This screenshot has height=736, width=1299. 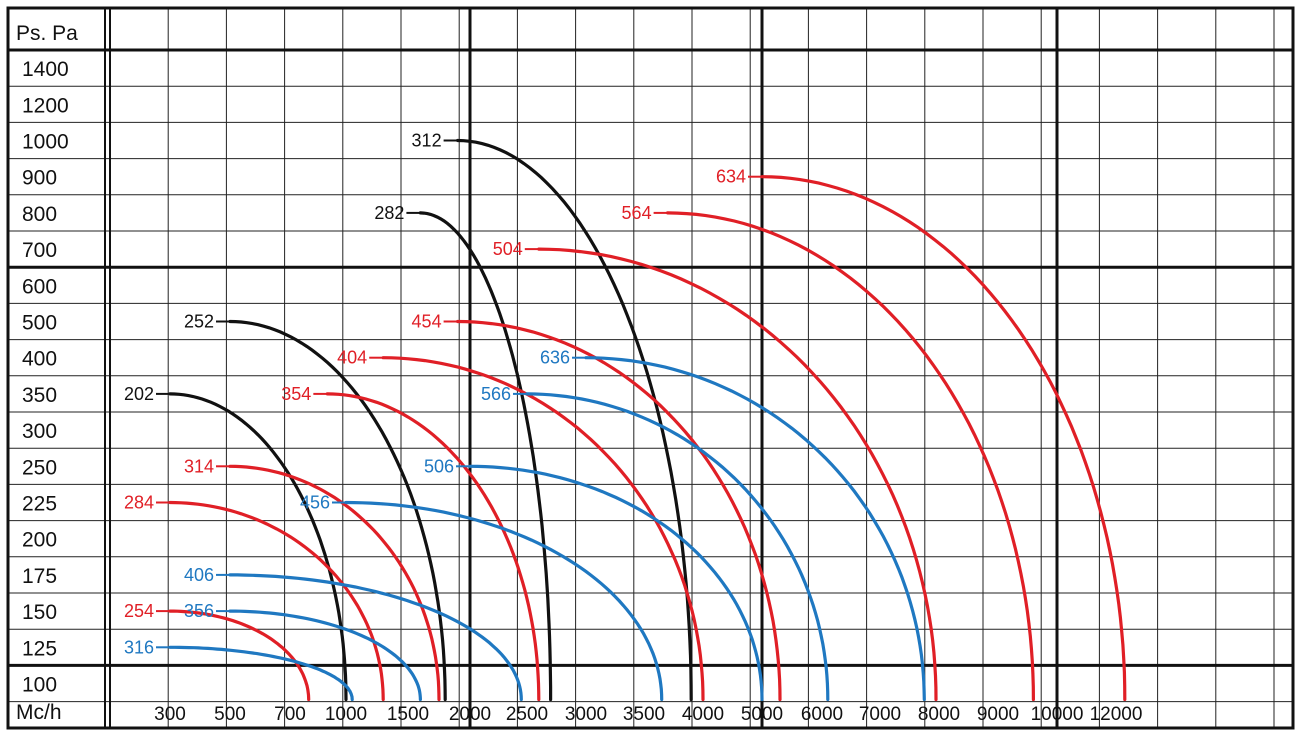 What do you see at coordinates (586, 714) in the screenshot?
I see `x-tick-label: 3000` at bounding box center [586, 714].